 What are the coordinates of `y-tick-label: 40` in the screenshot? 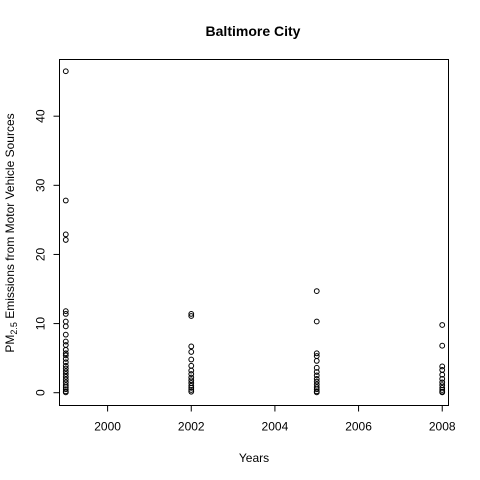 It's located at (41, 116).